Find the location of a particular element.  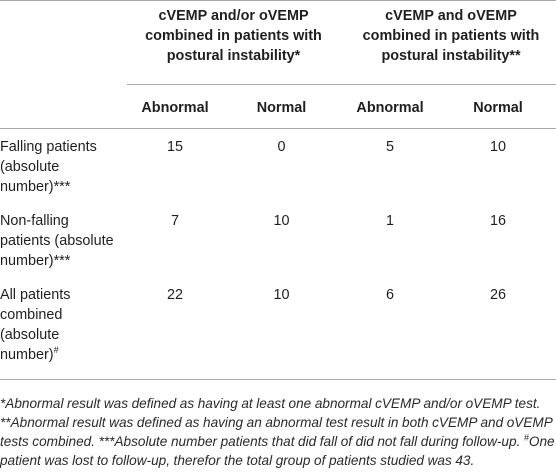

sub-header-normal-1: Normal is located at coordinates (282, 106).